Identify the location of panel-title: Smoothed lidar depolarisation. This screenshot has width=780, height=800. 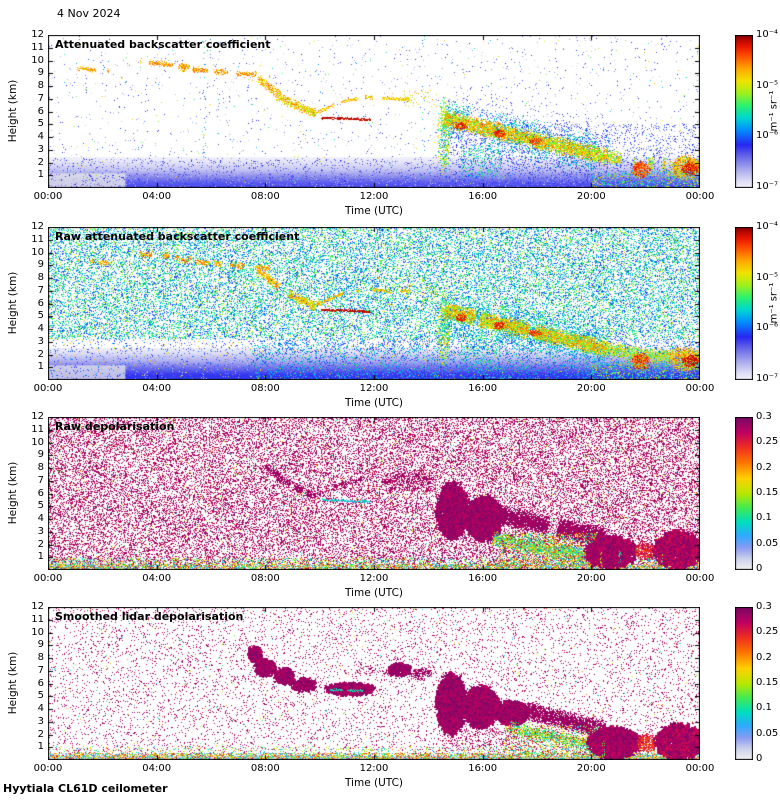
(149, 616).